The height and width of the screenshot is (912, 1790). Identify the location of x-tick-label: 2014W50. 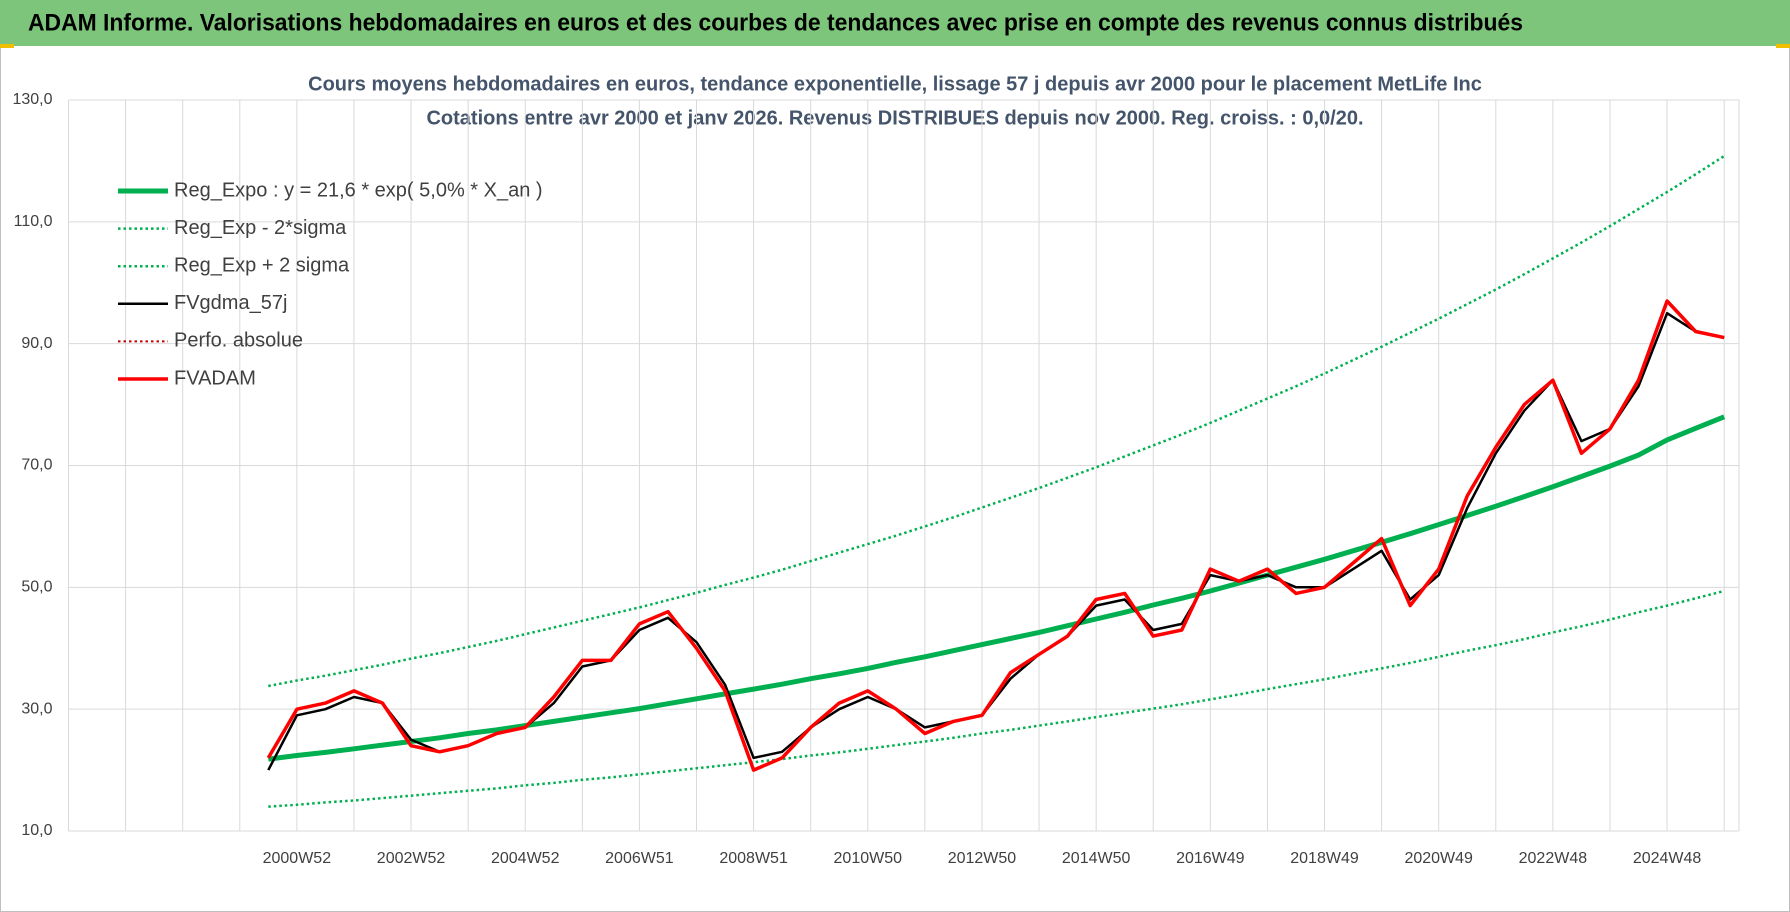
(1096, 858).